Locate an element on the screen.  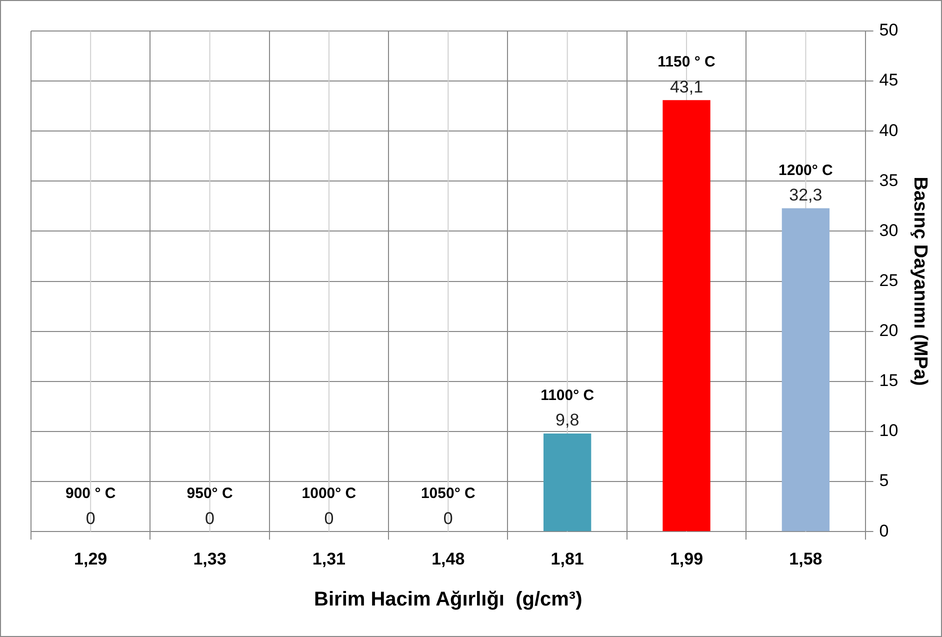
annotation: 1050° C is located at coordinates (448, 493).